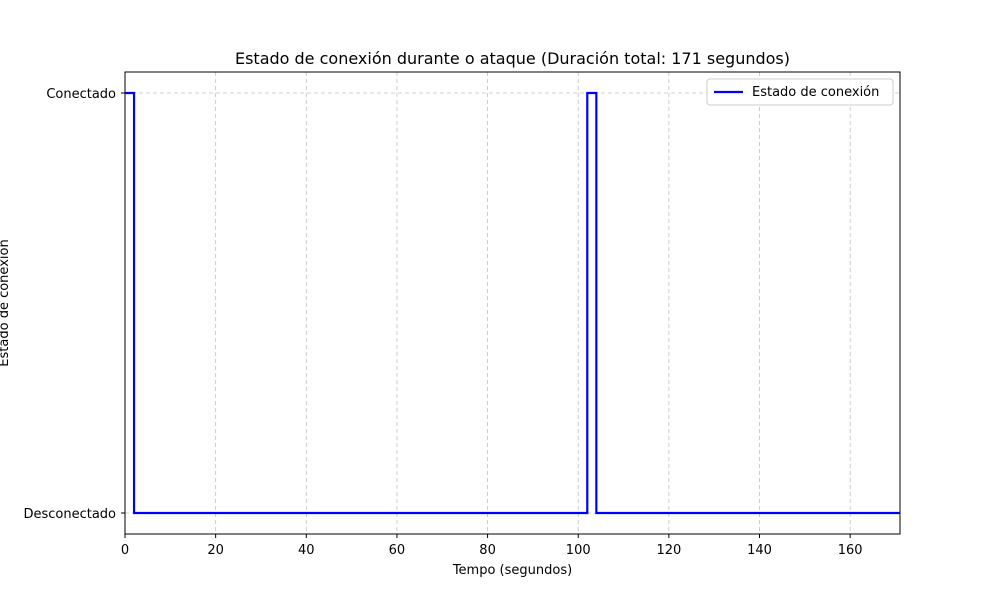 The width and height of the screenshot is (1000, 600). Describe the element at coordinates (69, 514) in the screenshot. I see `y-tick-label: Desconectado` at that location.